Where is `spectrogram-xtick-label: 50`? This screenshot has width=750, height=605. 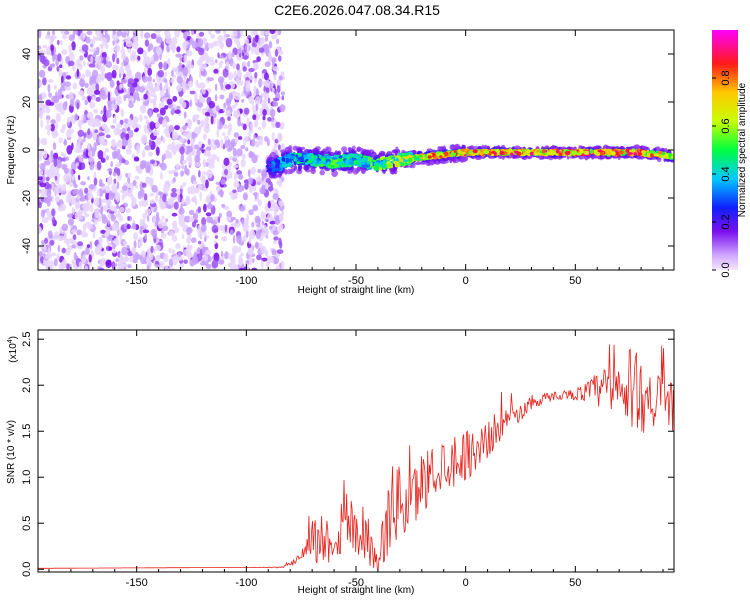
spectrogram-xtick-label: 50 is located at coordinates (575, 281).